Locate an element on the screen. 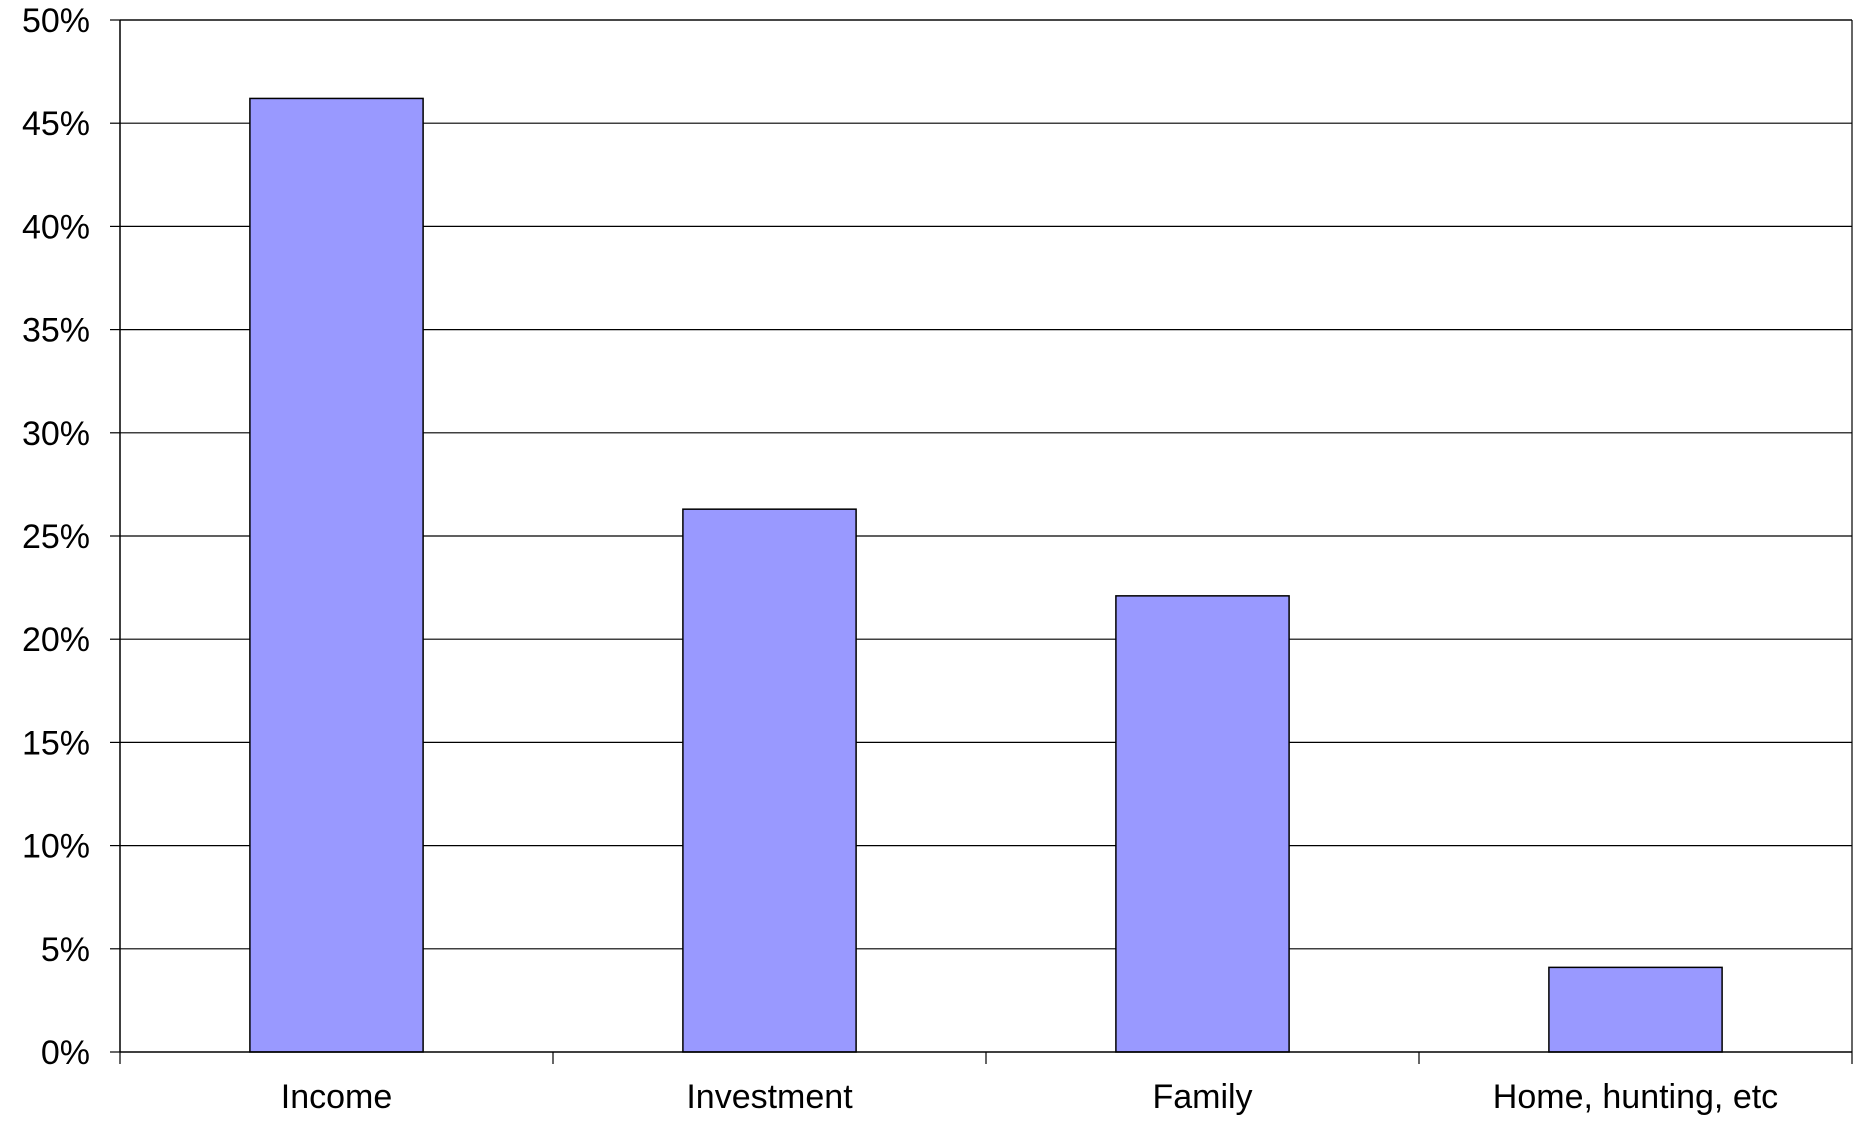  y-tick-label: 35% is located at coordinates (56, 331).